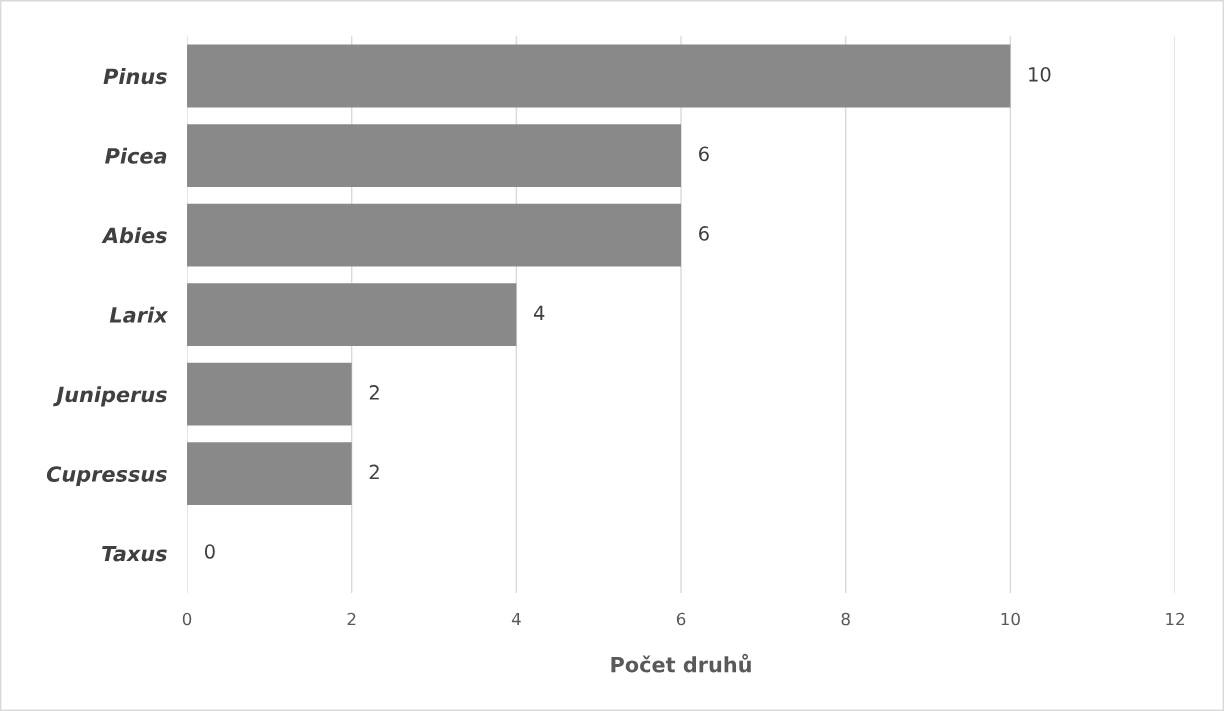  Describe the element at coordinates (1040, 74) in the screenshot. I see `data-label: 10` at that location.